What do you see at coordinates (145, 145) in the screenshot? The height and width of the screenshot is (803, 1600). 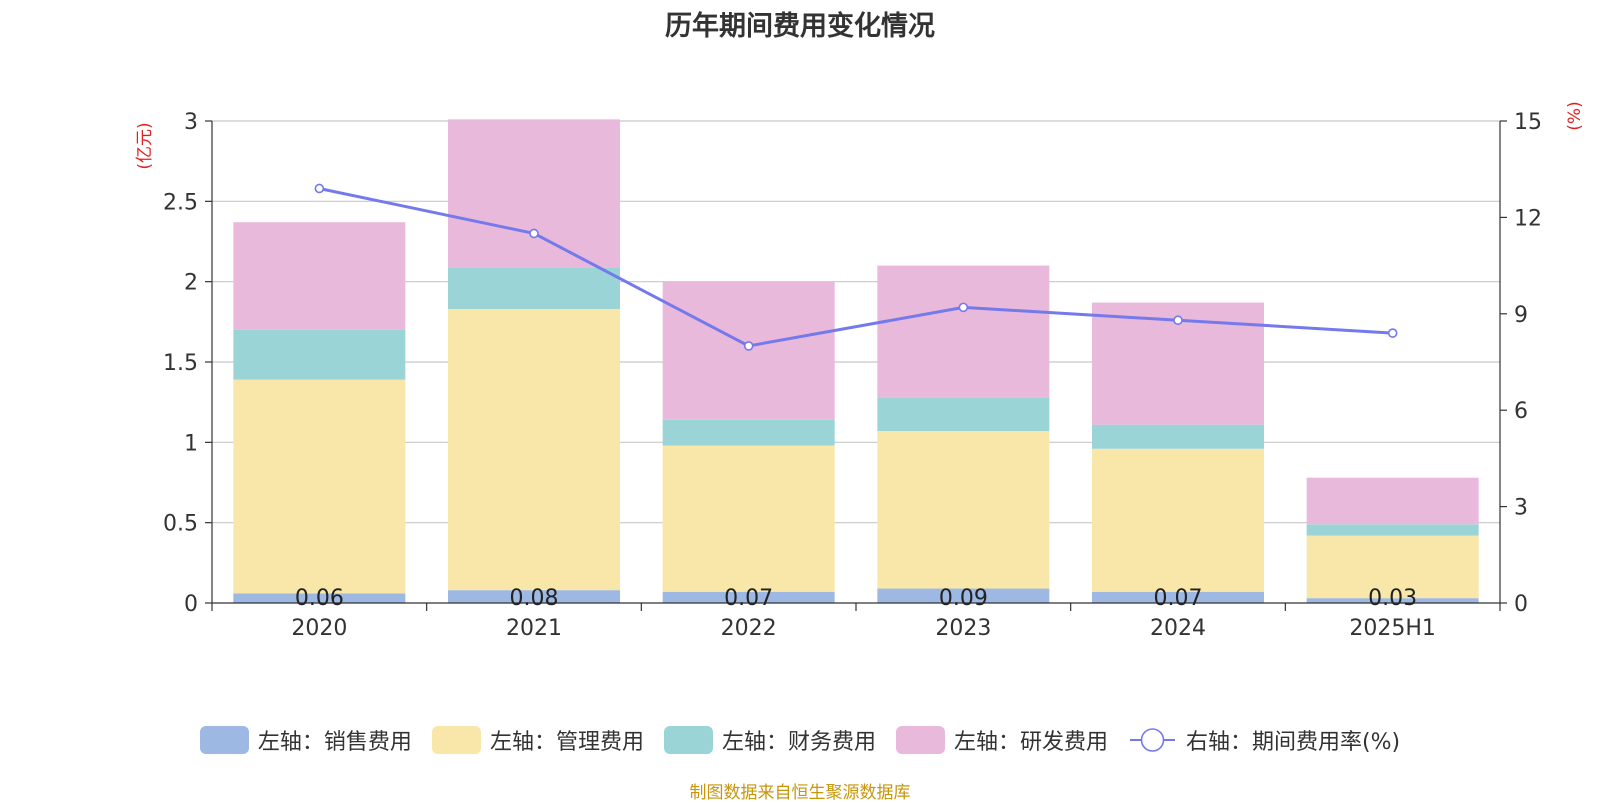 I see `left-axis-label: (亿元)` at bounding box center [145, 145].